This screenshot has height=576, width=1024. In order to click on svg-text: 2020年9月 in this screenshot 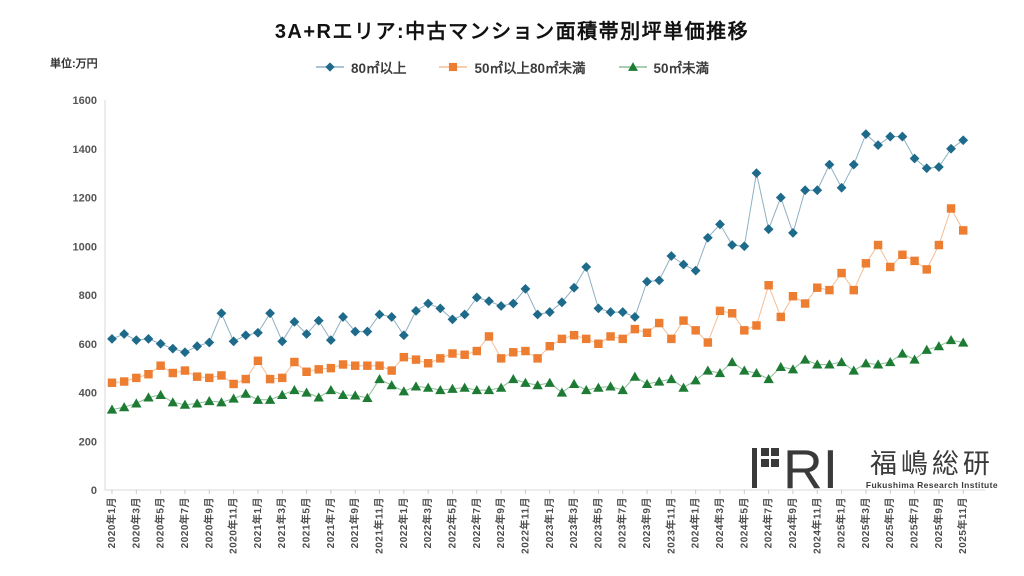, I will do `click(208, 522)`.